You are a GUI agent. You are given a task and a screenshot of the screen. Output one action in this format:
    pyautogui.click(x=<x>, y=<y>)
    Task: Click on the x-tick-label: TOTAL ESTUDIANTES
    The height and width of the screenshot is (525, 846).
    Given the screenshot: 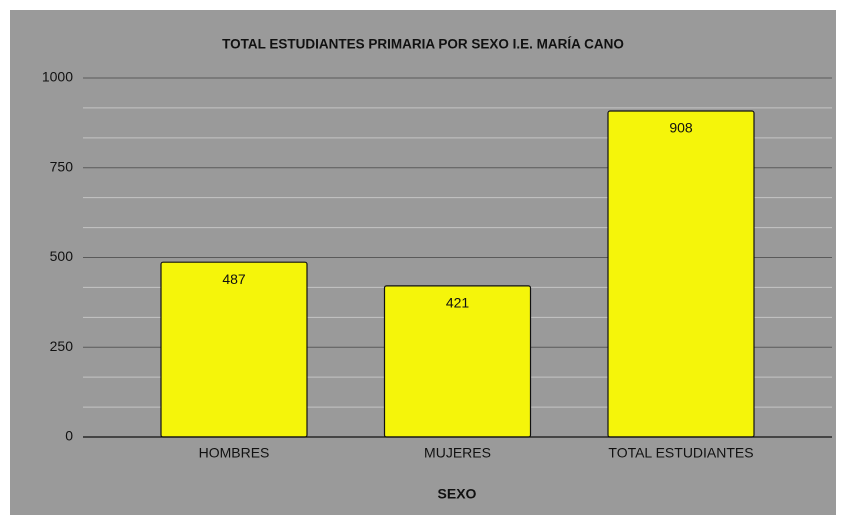 What is the action you would take?
    pyautogui.click(x=680, y=453)
    